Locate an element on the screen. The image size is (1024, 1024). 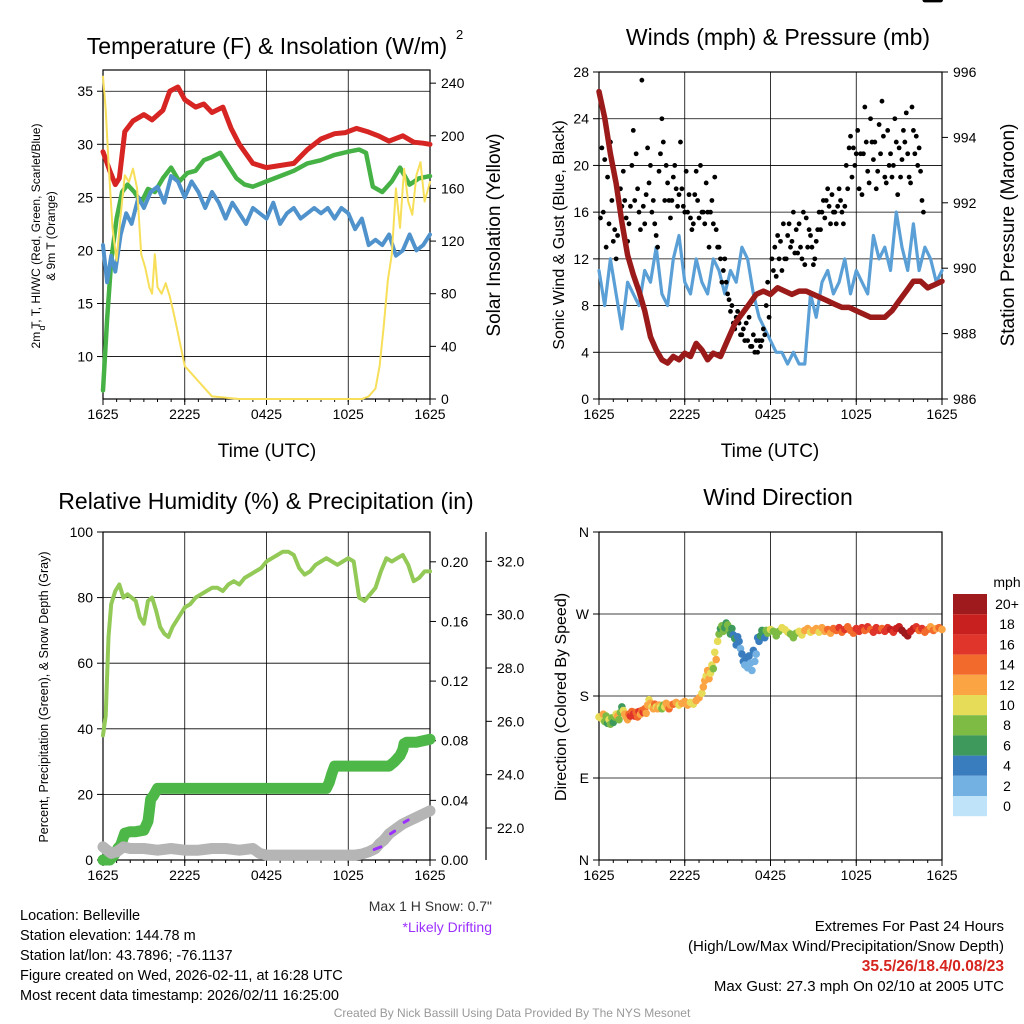
wind-y2-tick-label: 988 is located at coordinates (965, 334).